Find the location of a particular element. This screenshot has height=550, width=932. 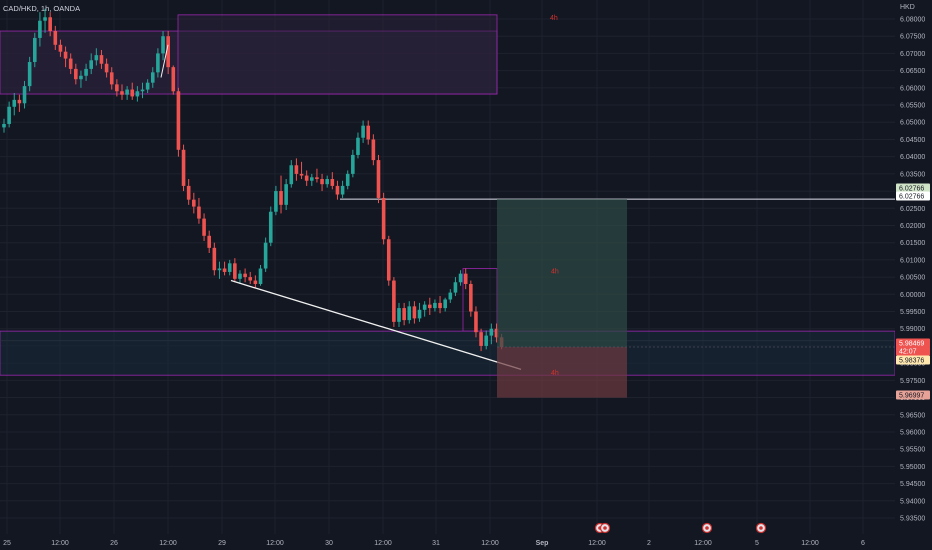

time-tick-label: Sep is located at coordinates (542, 543).